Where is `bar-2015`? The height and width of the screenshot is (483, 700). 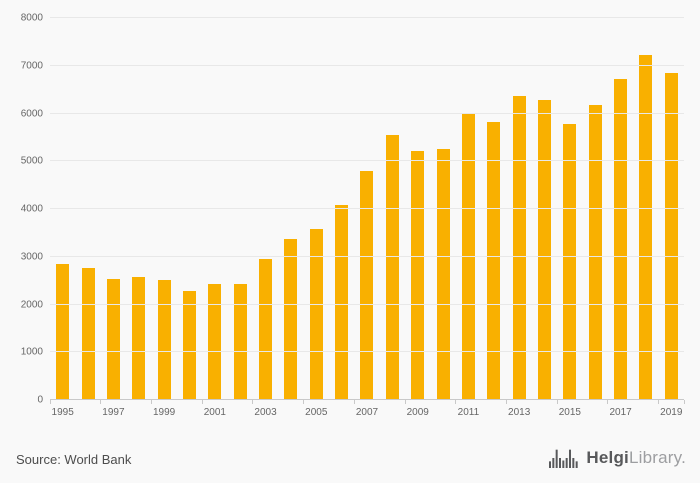
bar-2015 is located at coordinates (570, 262).